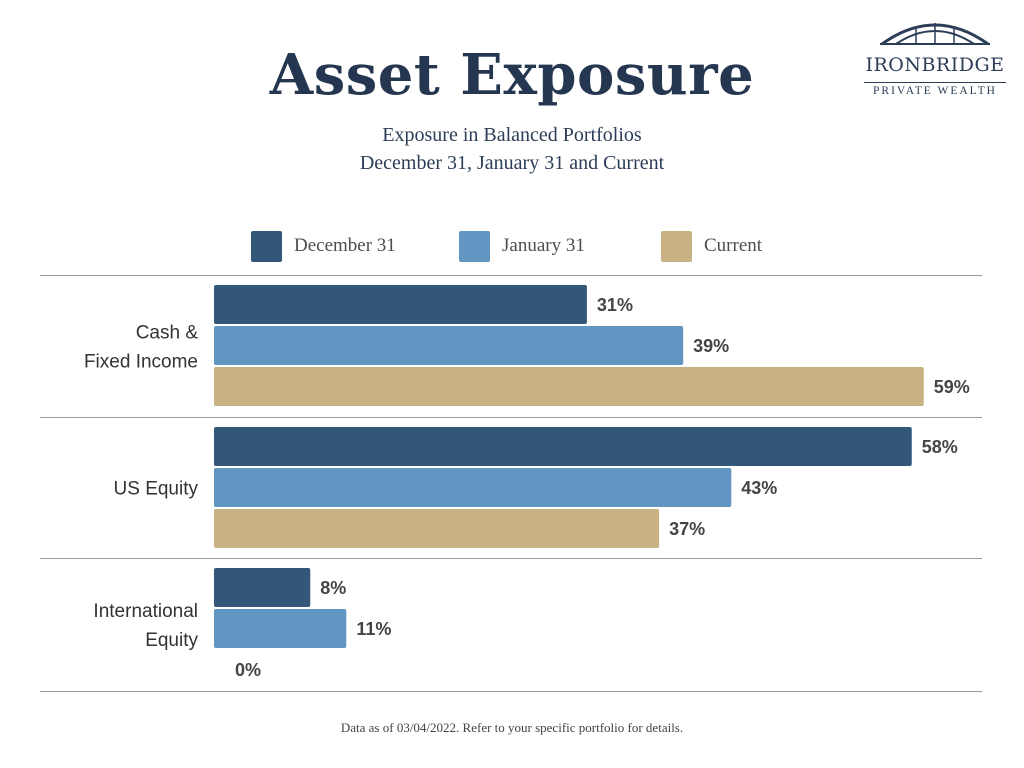 The width and height of the screenshot is (1024, 768). I want to click on value-label-international-equity-december: 8%, so click(333, 588).